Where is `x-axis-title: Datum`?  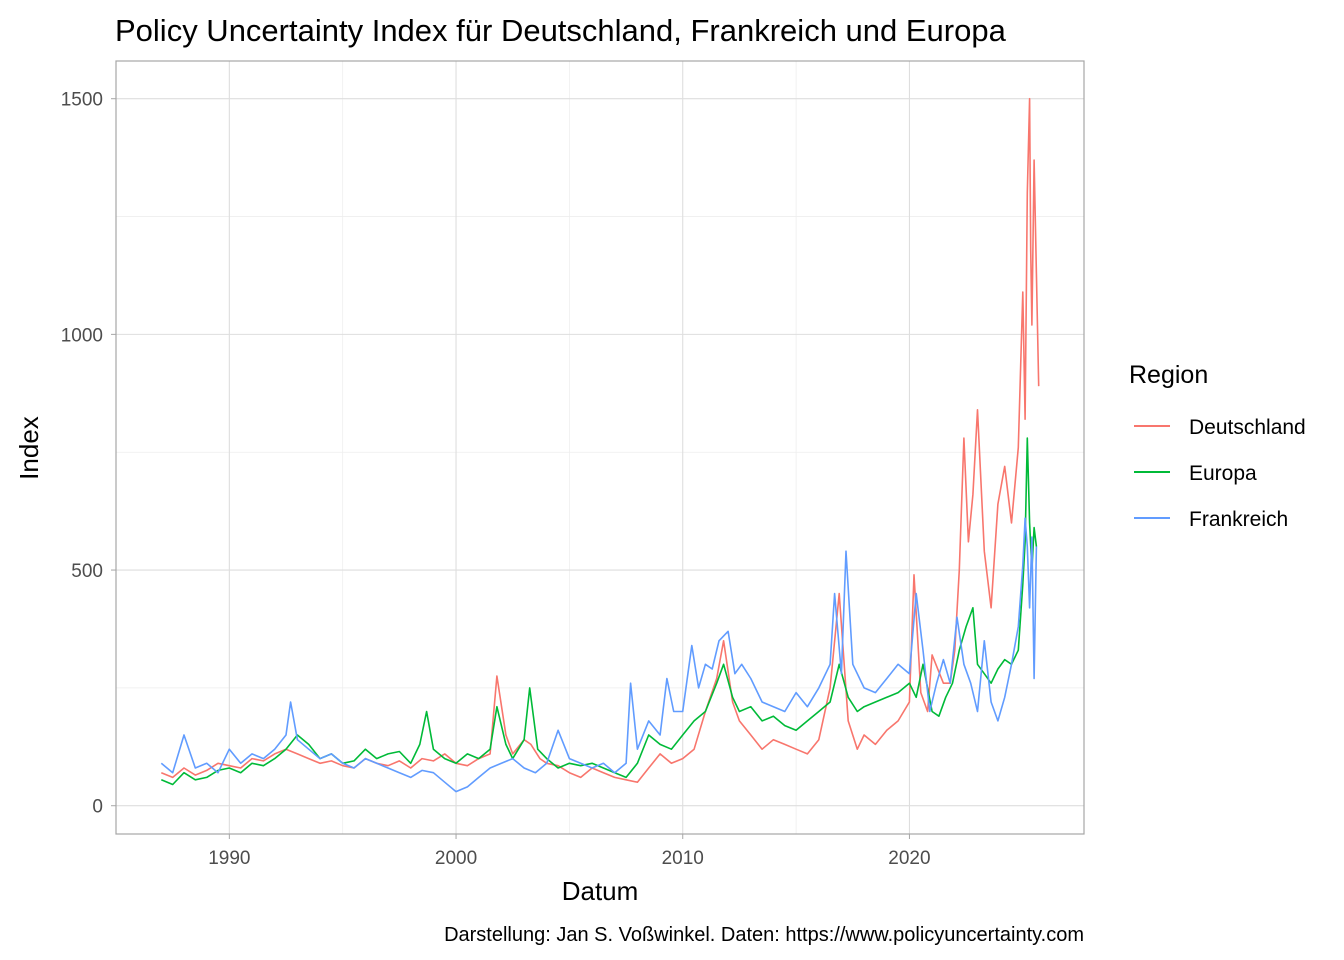 x-axis-title: Datum is located at coordinates (600, 891).